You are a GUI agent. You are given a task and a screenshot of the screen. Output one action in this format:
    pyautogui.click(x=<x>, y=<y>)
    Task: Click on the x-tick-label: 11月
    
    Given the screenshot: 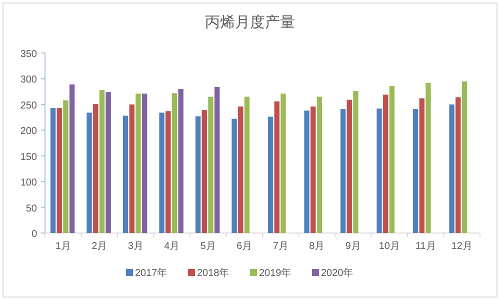 What is the action you would take?
    pyautogui.click(x=425, y=246)
    